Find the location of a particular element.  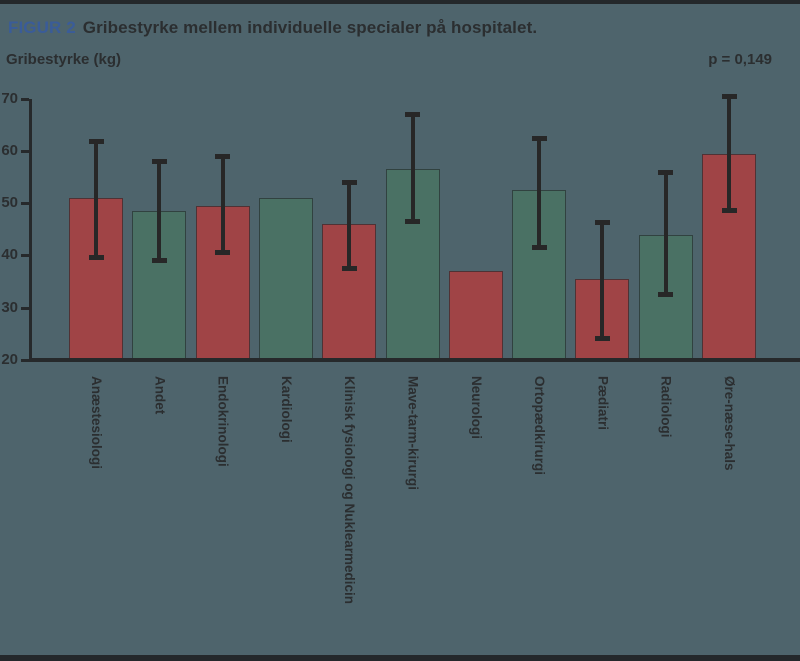

y-tick-label: 50 is located at coordinates (9, 203).